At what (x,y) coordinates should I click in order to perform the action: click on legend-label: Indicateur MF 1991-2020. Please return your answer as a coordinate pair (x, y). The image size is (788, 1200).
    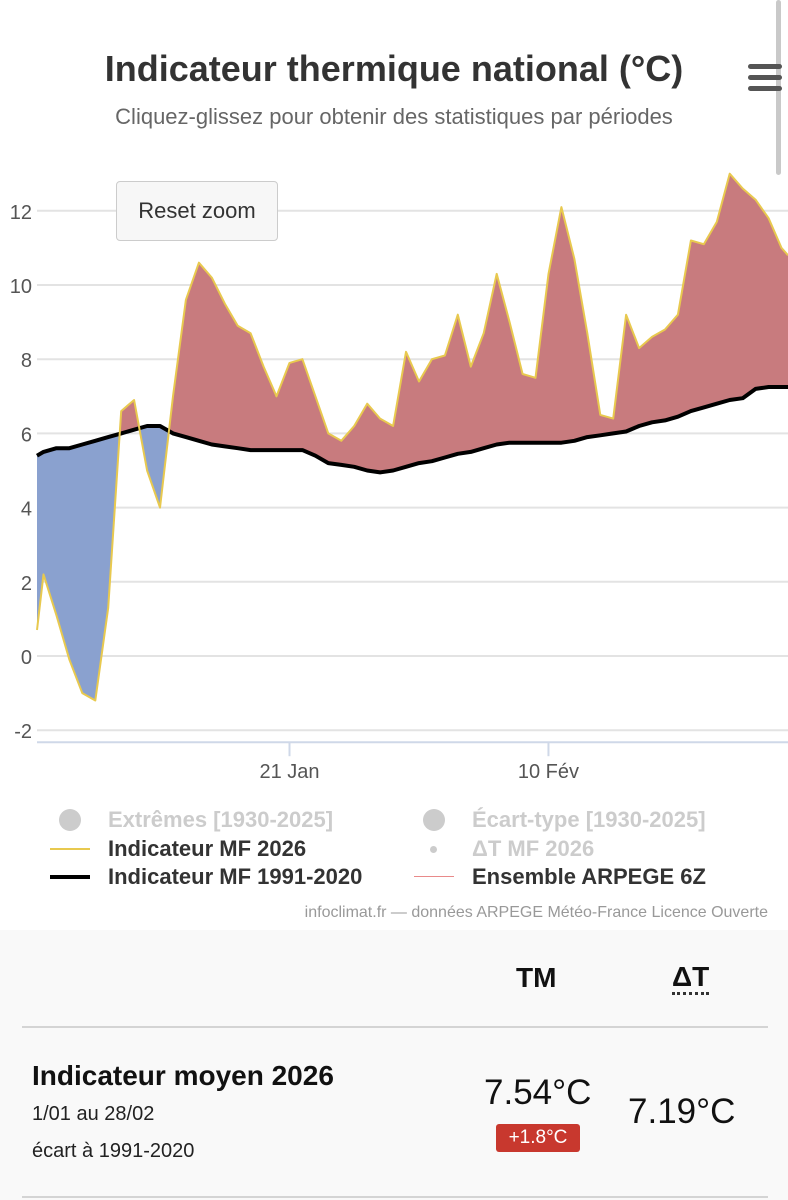
    Looking at the image, I should click on (235, 876).